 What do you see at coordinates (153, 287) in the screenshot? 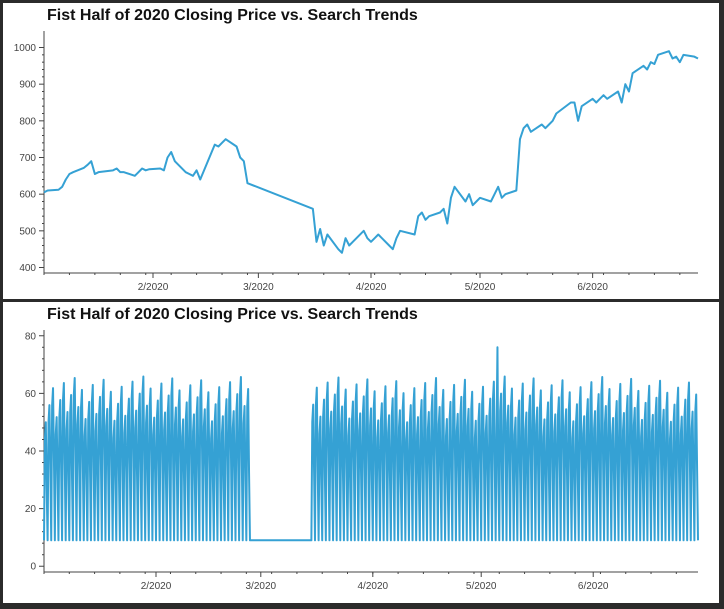
I see `chart-0-x-tick-label: 2/2020` at bounding box center [153, 287].